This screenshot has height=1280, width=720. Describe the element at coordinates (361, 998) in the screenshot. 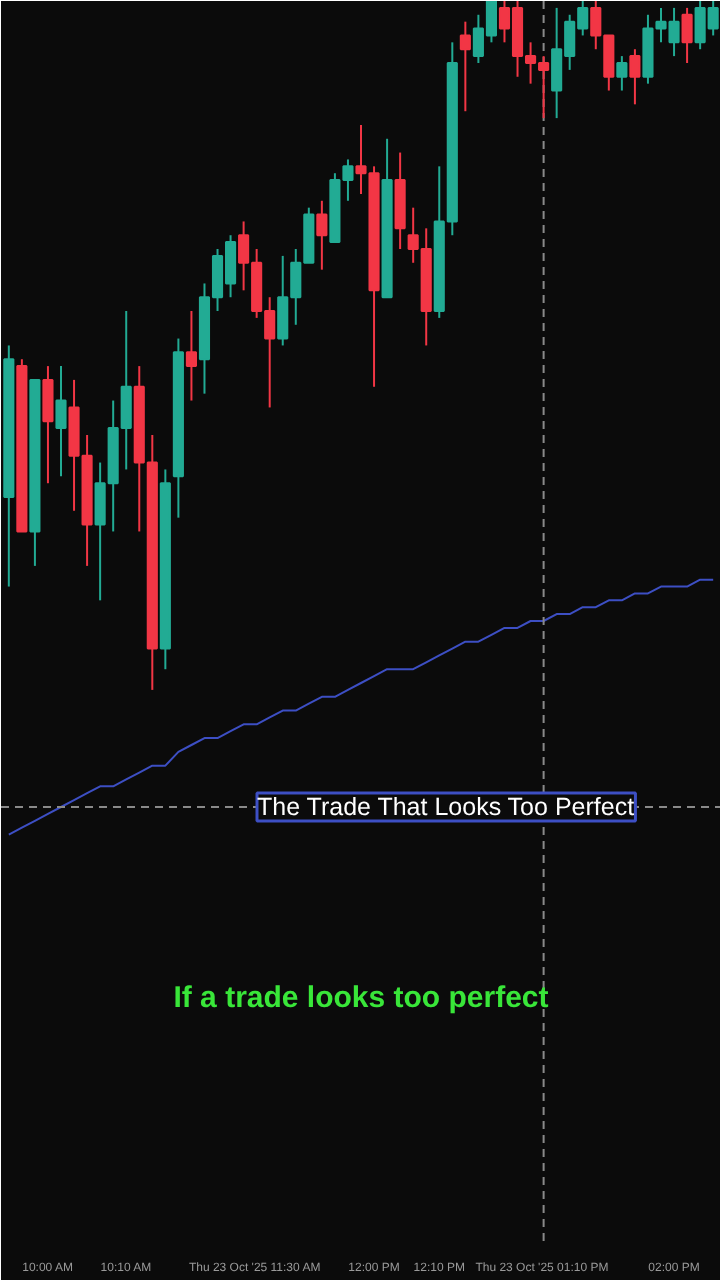

I see `text: If a trade looks too perfect` at that location.